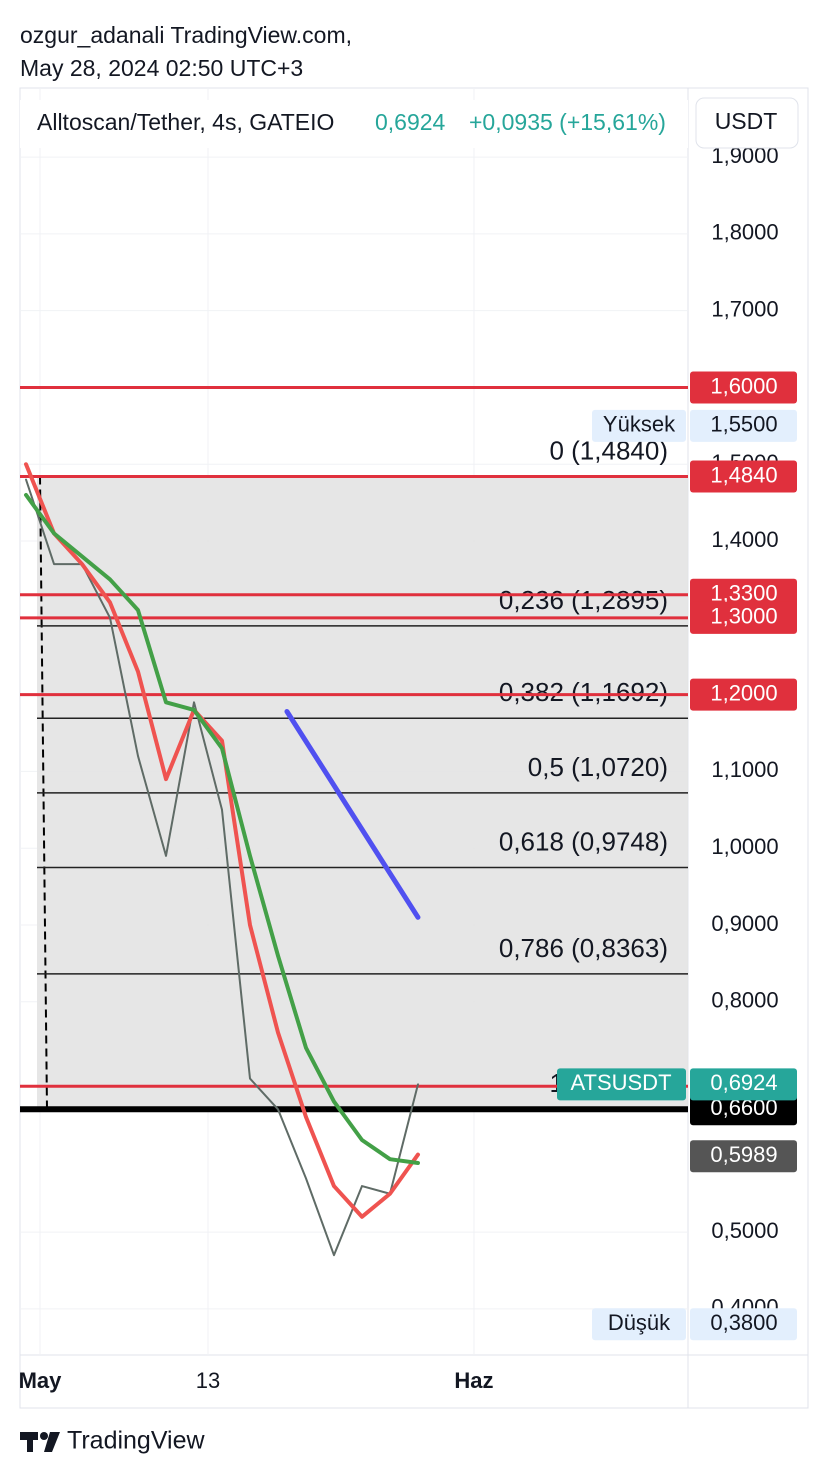  Describe the element at coordinates (583, 948) in the screenshot. I see `fib-label: 0,786 (0,8363)` at that location.